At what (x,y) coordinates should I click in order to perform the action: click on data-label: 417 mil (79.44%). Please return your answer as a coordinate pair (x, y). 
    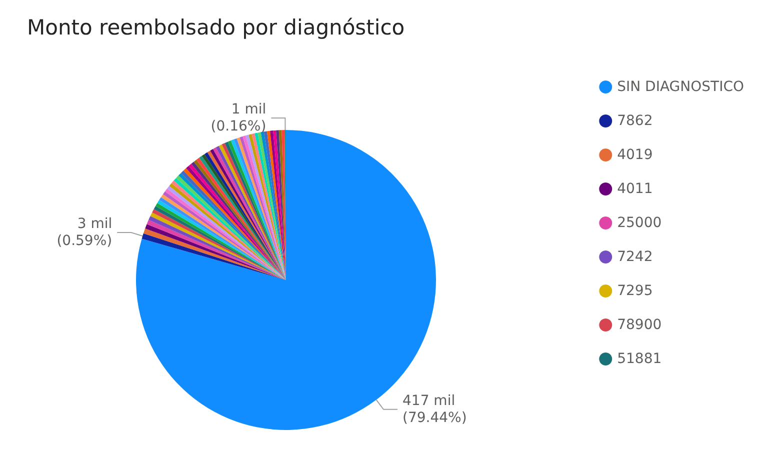
    Looking at the image, I should click on (434, 409).